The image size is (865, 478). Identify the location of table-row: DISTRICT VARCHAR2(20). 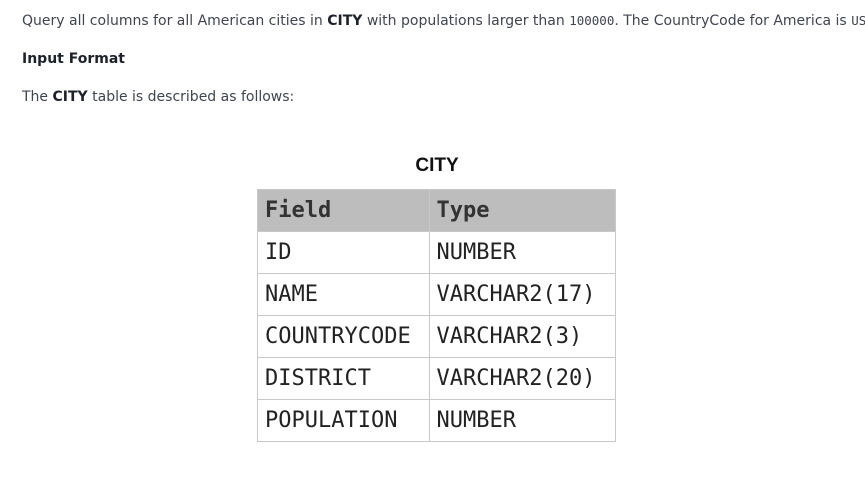
(437, 378).